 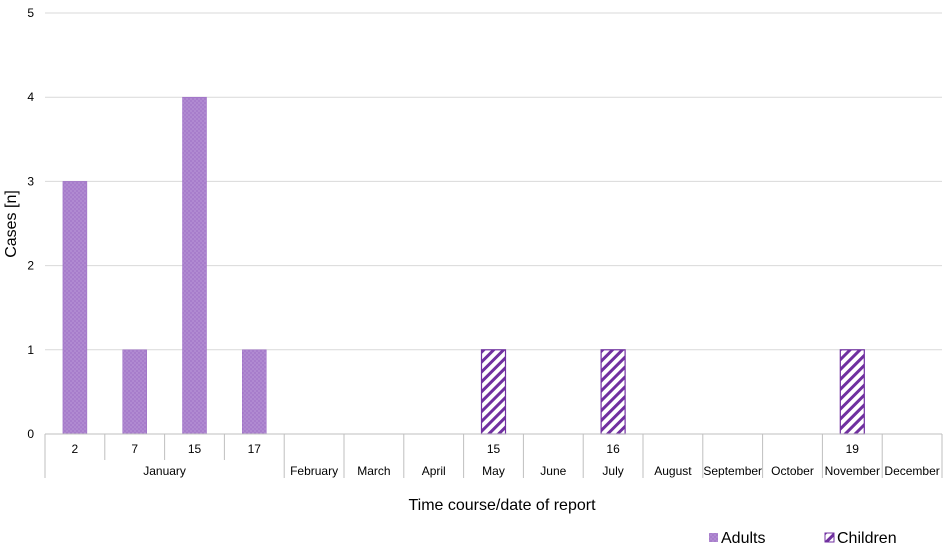 I want to click on x-tick-label-month: August, so click(x=673, y=471).